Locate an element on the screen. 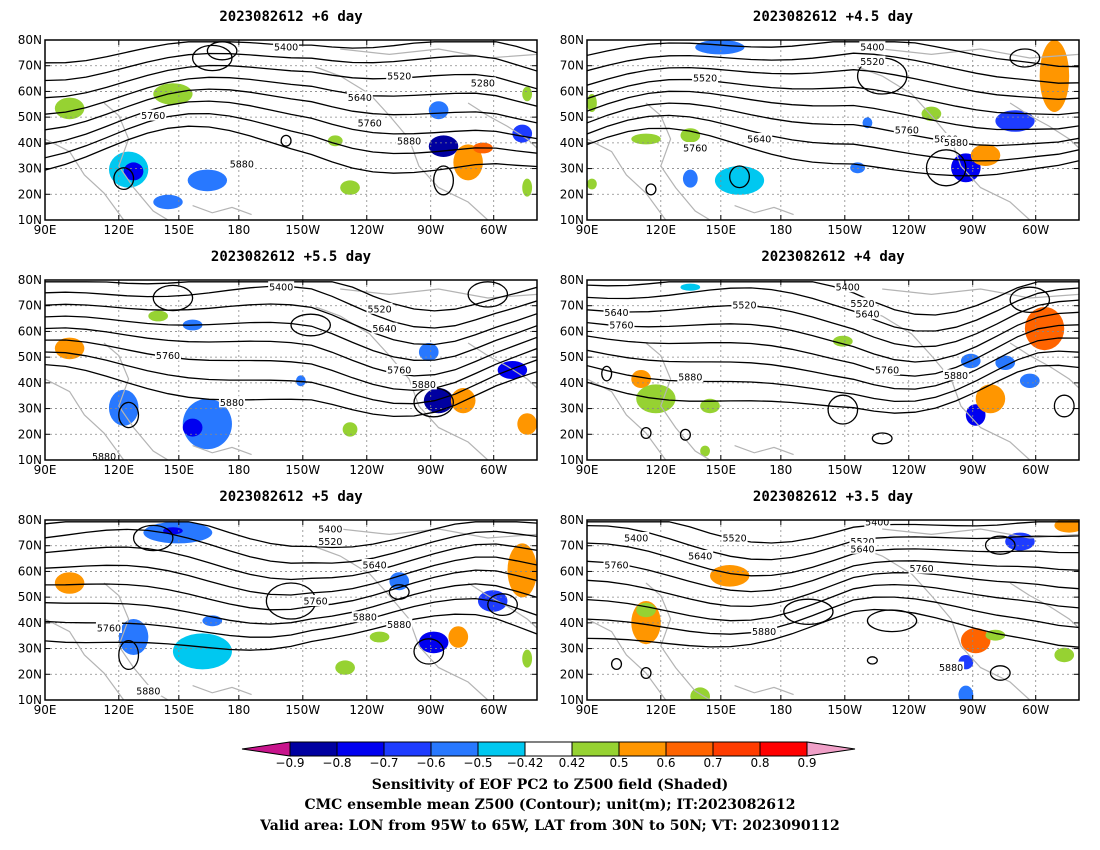  colorbar-tick-label: −0.42 is located at coordinates (525, 763).